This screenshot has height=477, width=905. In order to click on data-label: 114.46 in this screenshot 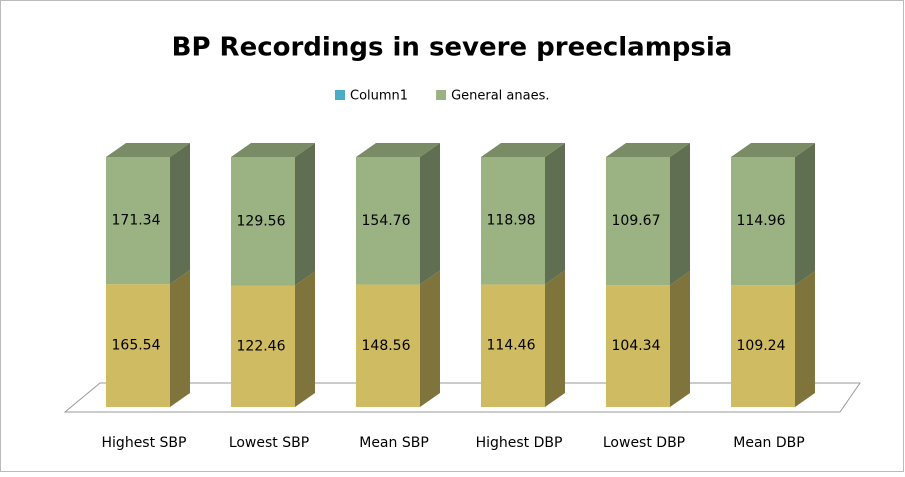, I will do `click(511, 346)`.